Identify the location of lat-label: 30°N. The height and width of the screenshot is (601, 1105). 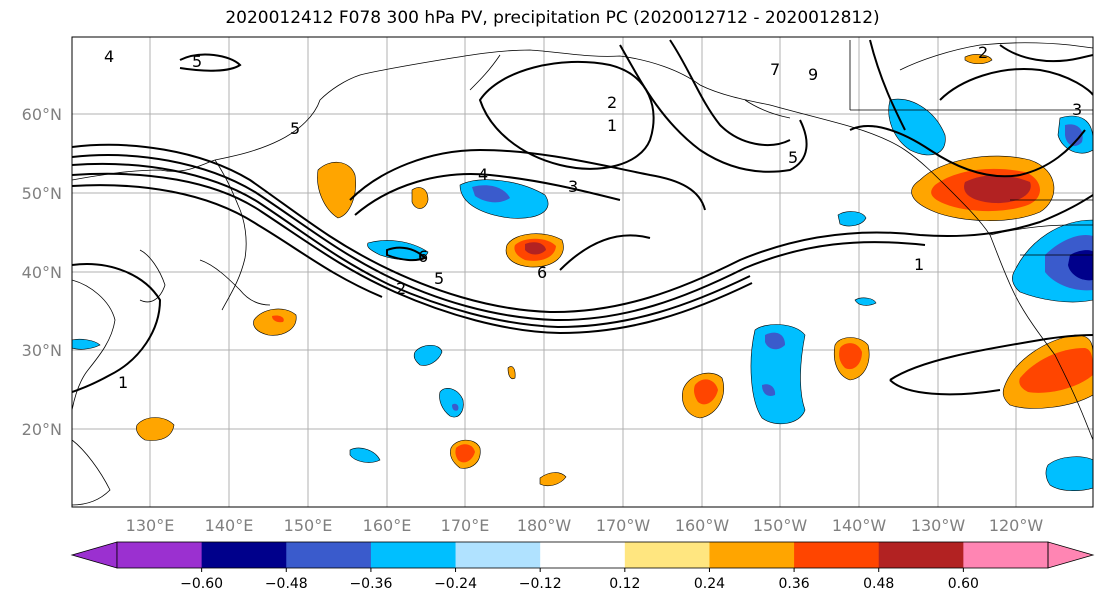
(42, 350).